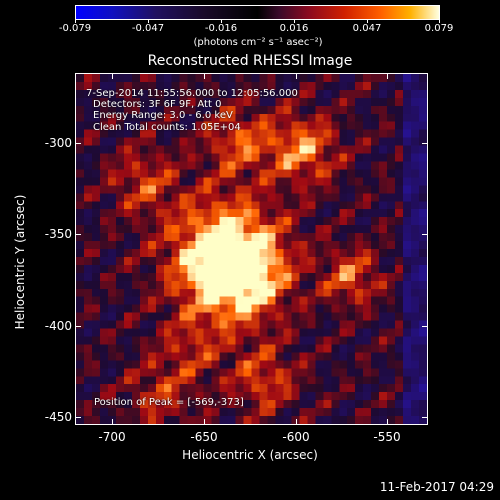  What do you see at coordinates (250, 455) in the screenshot?
I see `x-axis-title: Heliocentric X (arcsec)` at bounding box center [250, 455].